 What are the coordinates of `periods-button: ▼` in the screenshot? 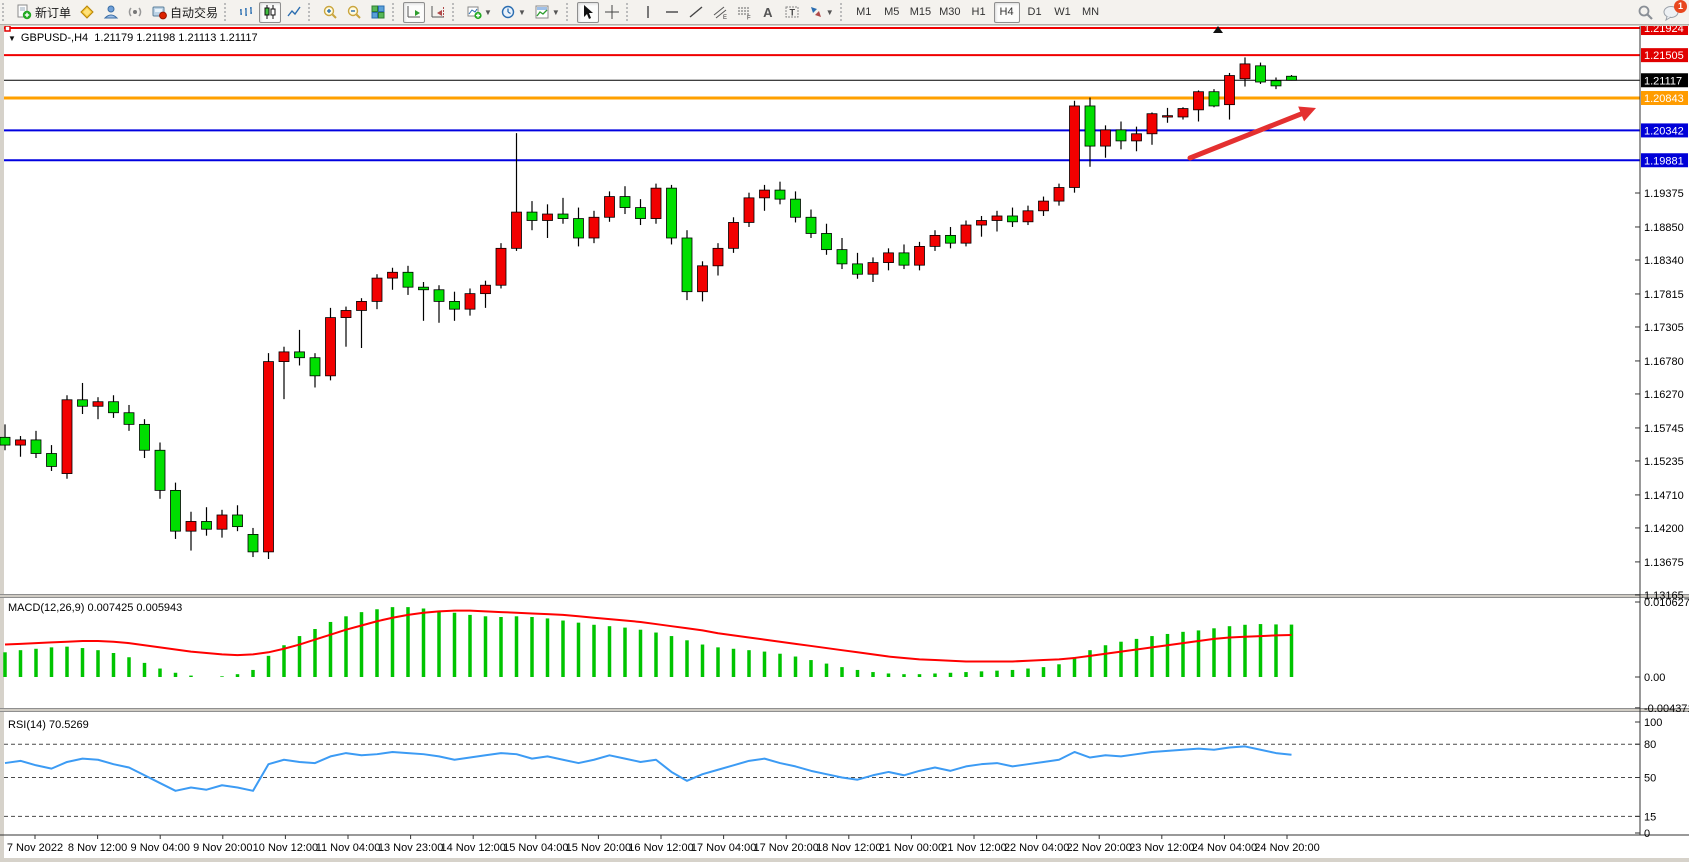 It's located at (513, 12).